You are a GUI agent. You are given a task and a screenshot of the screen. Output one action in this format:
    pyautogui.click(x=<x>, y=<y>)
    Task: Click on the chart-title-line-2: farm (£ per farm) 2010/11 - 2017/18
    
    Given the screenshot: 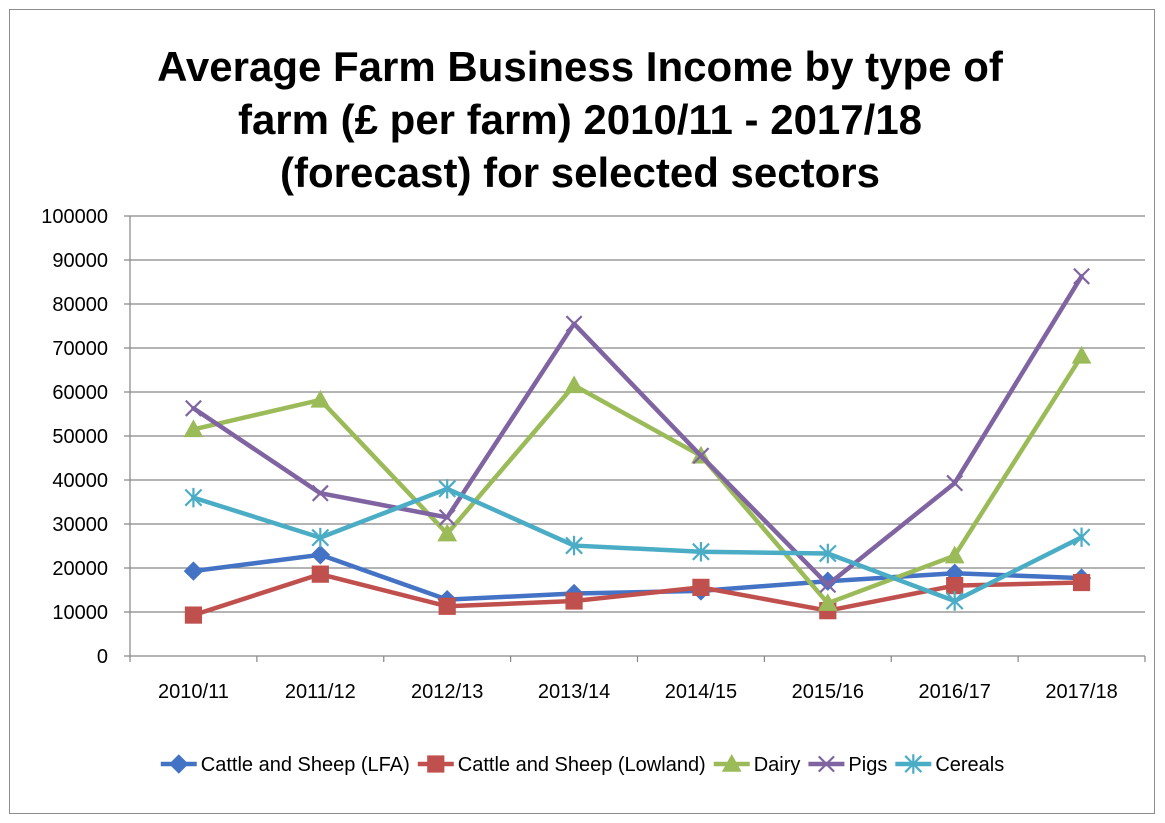 What is the action you would take?
    pyautogui.click(x=580, y=119)
    